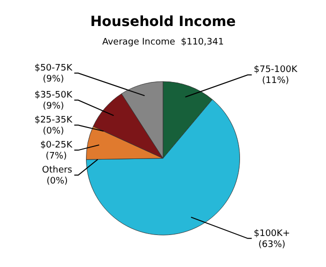 The width and height of the screenshot is (326, 267). Describe the element at coordinates (276, 70) in the screenshot. I see `slice-label: $75-100K` at that location.